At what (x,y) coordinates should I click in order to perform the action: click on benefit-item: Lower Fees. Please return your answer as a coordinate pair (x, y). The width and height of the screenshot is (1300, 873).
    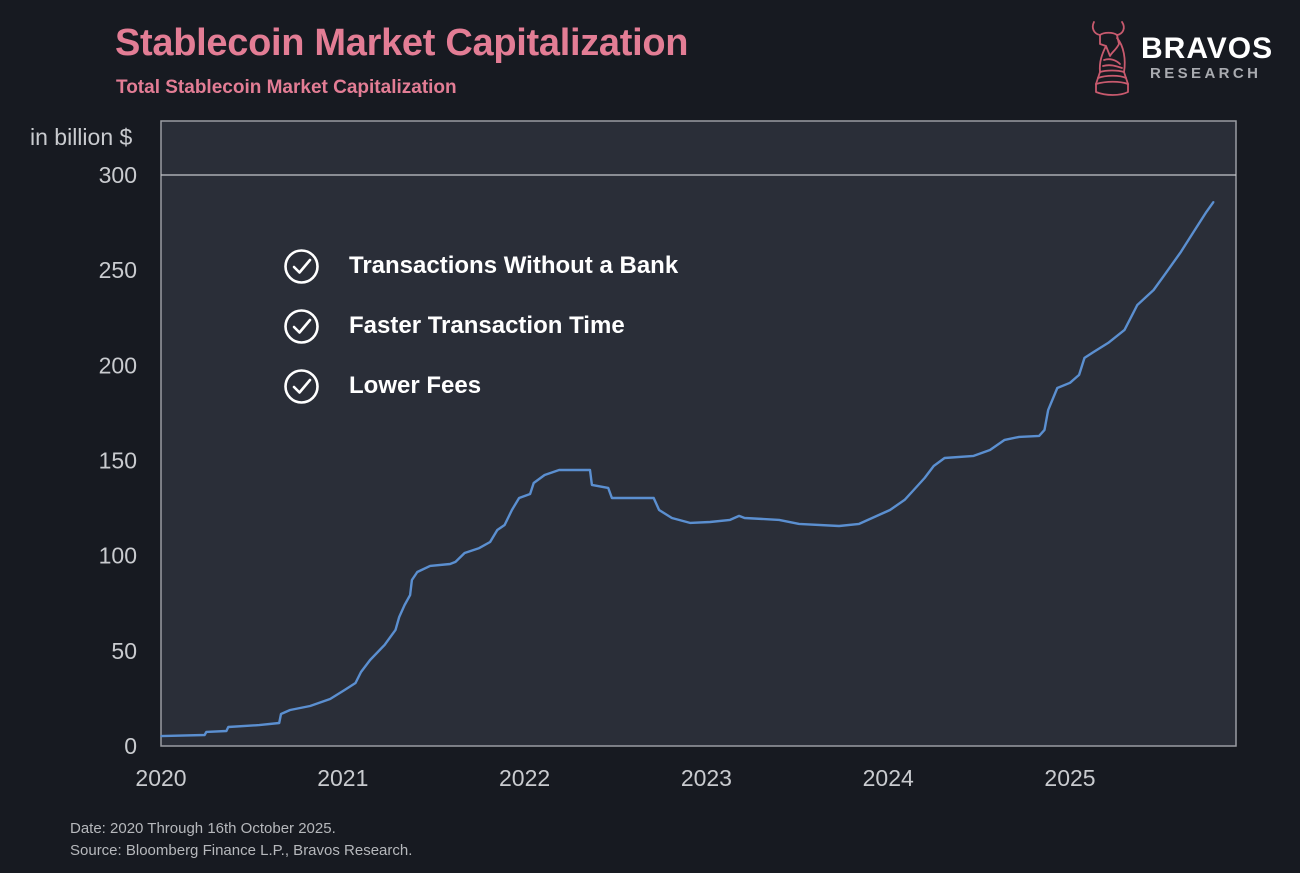
    Looking at the image, I should click on (480, 386).